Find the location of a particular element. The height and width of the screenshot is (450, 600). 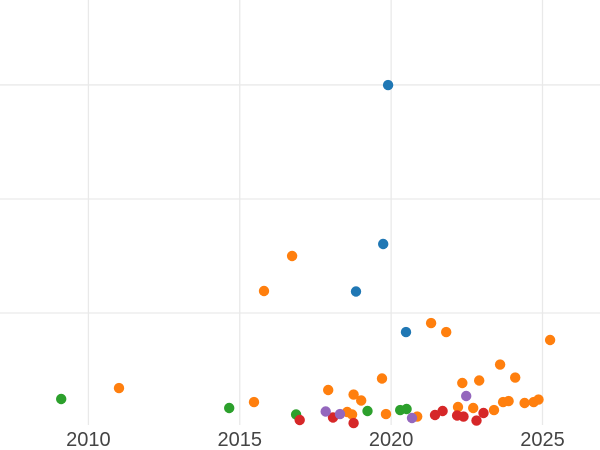

x-tick-label: 2025 is located at coordinates (542, 439).